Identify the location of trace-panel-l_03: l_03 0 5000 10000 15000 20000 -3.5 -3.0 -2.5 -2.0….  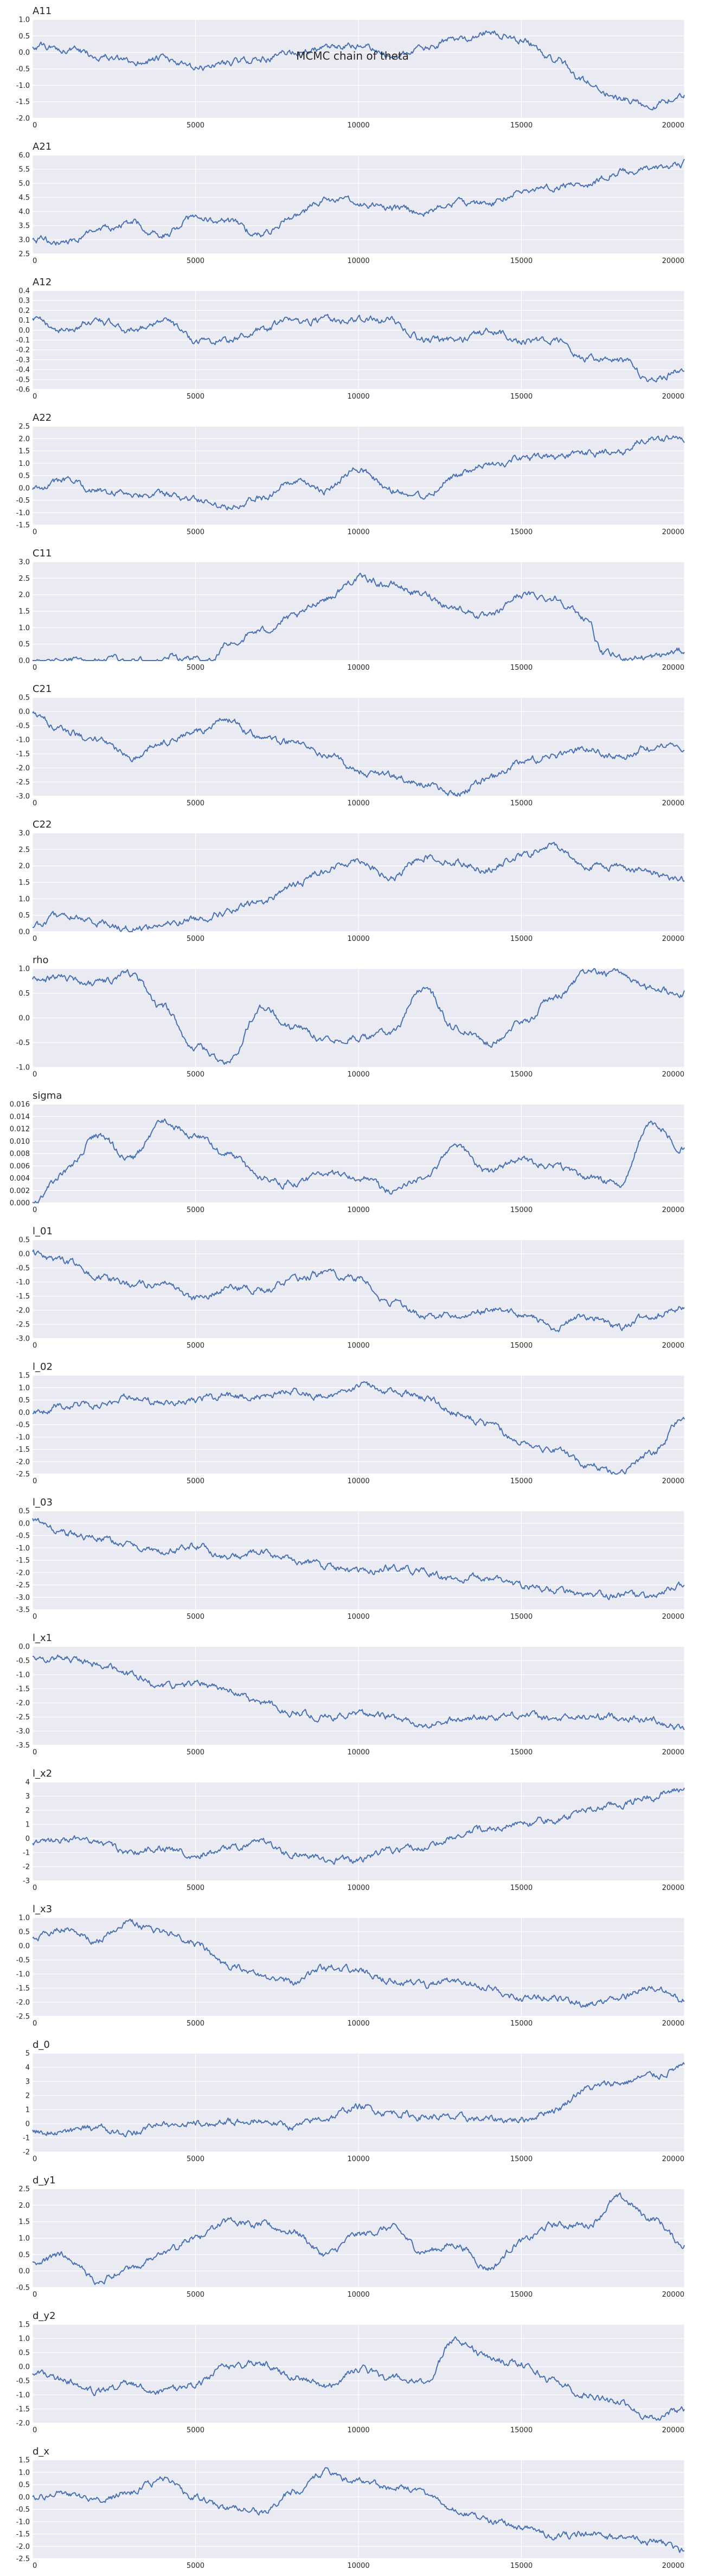
(350, 1559).